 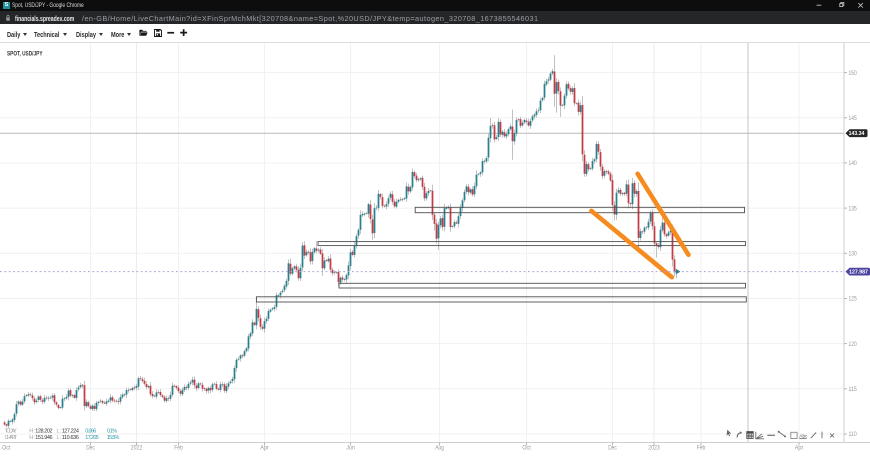 What do you see at coordinates (112, 432) in the screenshot?
I see `svg-text: 0.1%` at bounding box center [112, 432].